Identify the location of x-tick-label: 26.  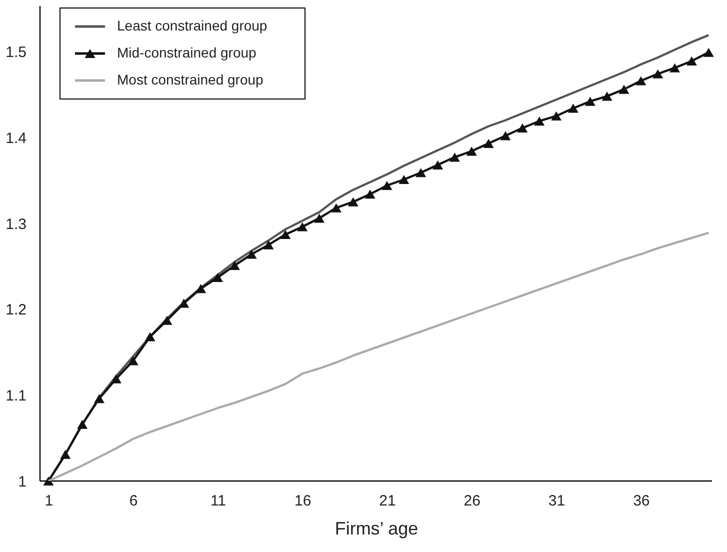
(472, 501).